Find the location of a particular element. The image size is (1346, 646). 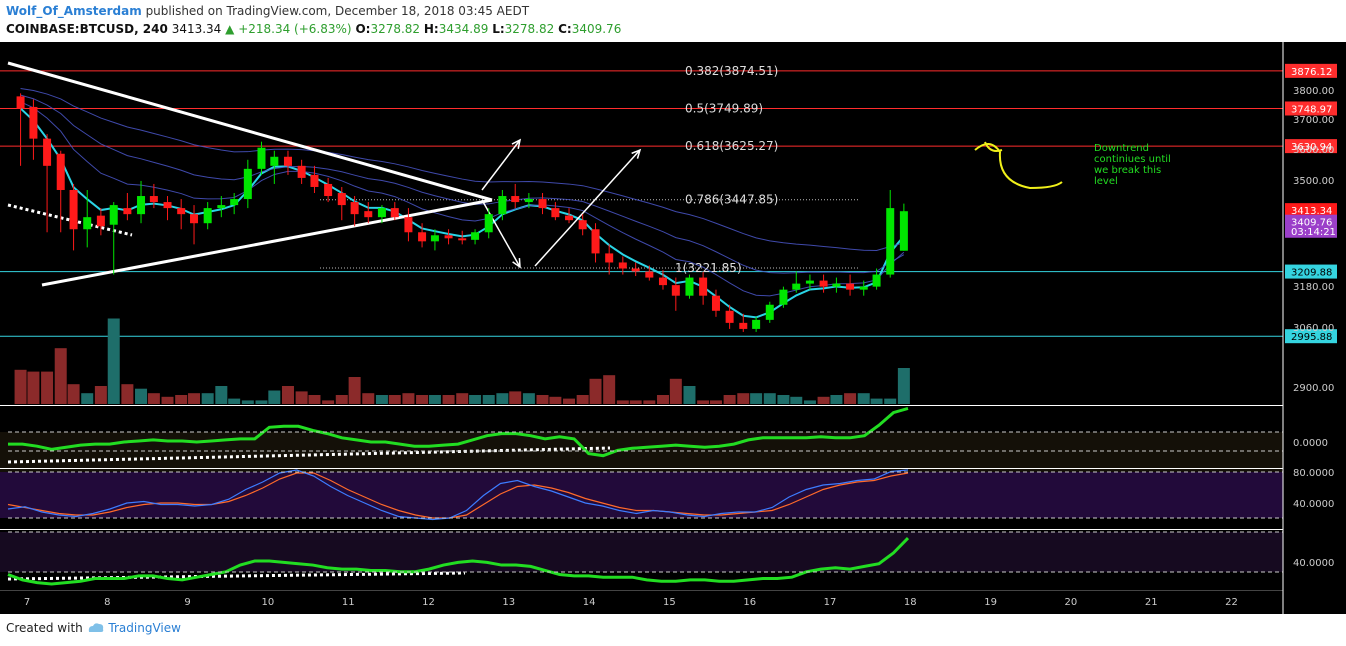

fib-ratio-label: 0.786(3447.85) is located at coordinates (731, 200).